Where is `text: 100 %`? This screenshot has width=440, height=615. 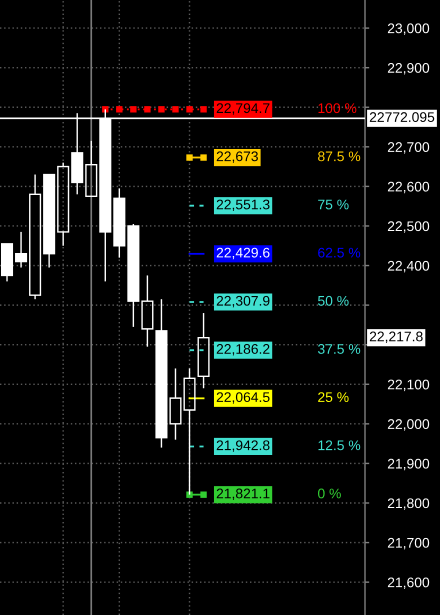 text: 100 % is located at coordinates (337, 108).